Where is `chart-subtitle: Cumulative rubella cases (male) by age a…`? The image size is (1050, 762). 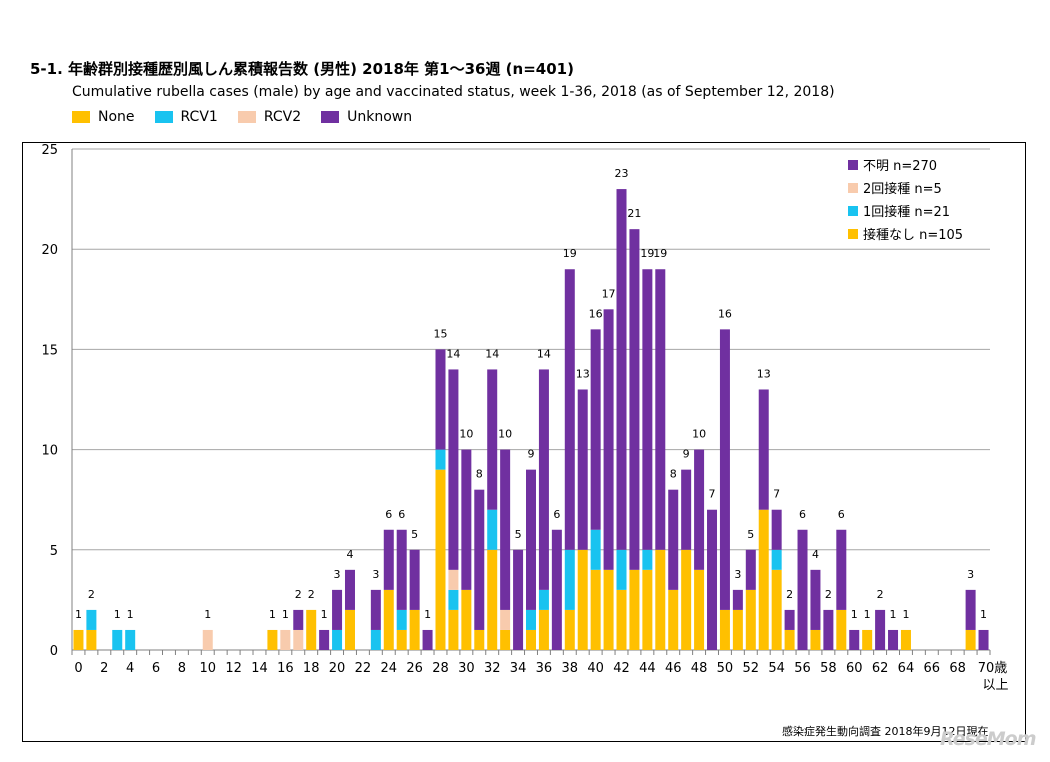
chart-subtitle: Cumulative rubella cases (male) by age a… is located at coordinates (453, 92).